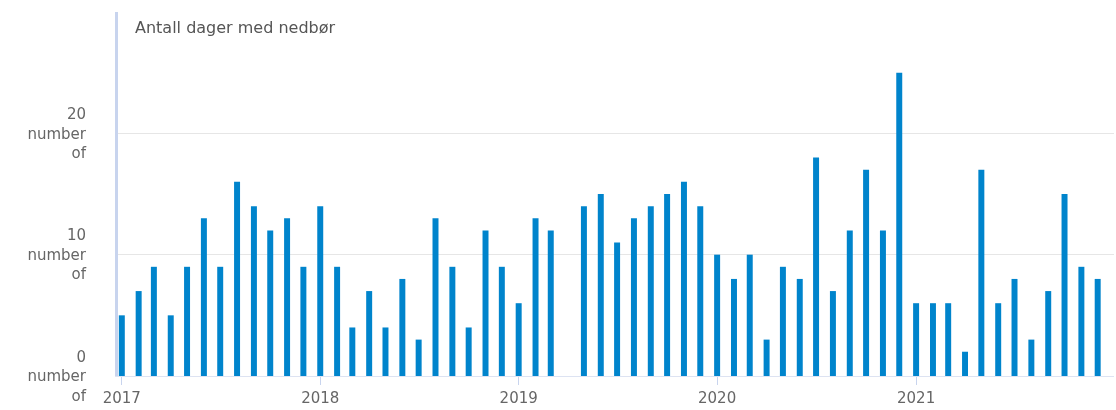  What do you see at coordinates (916, 398) in the screenshot?
I see `x-tick-label: 2021` at bounding box center [916, 398].